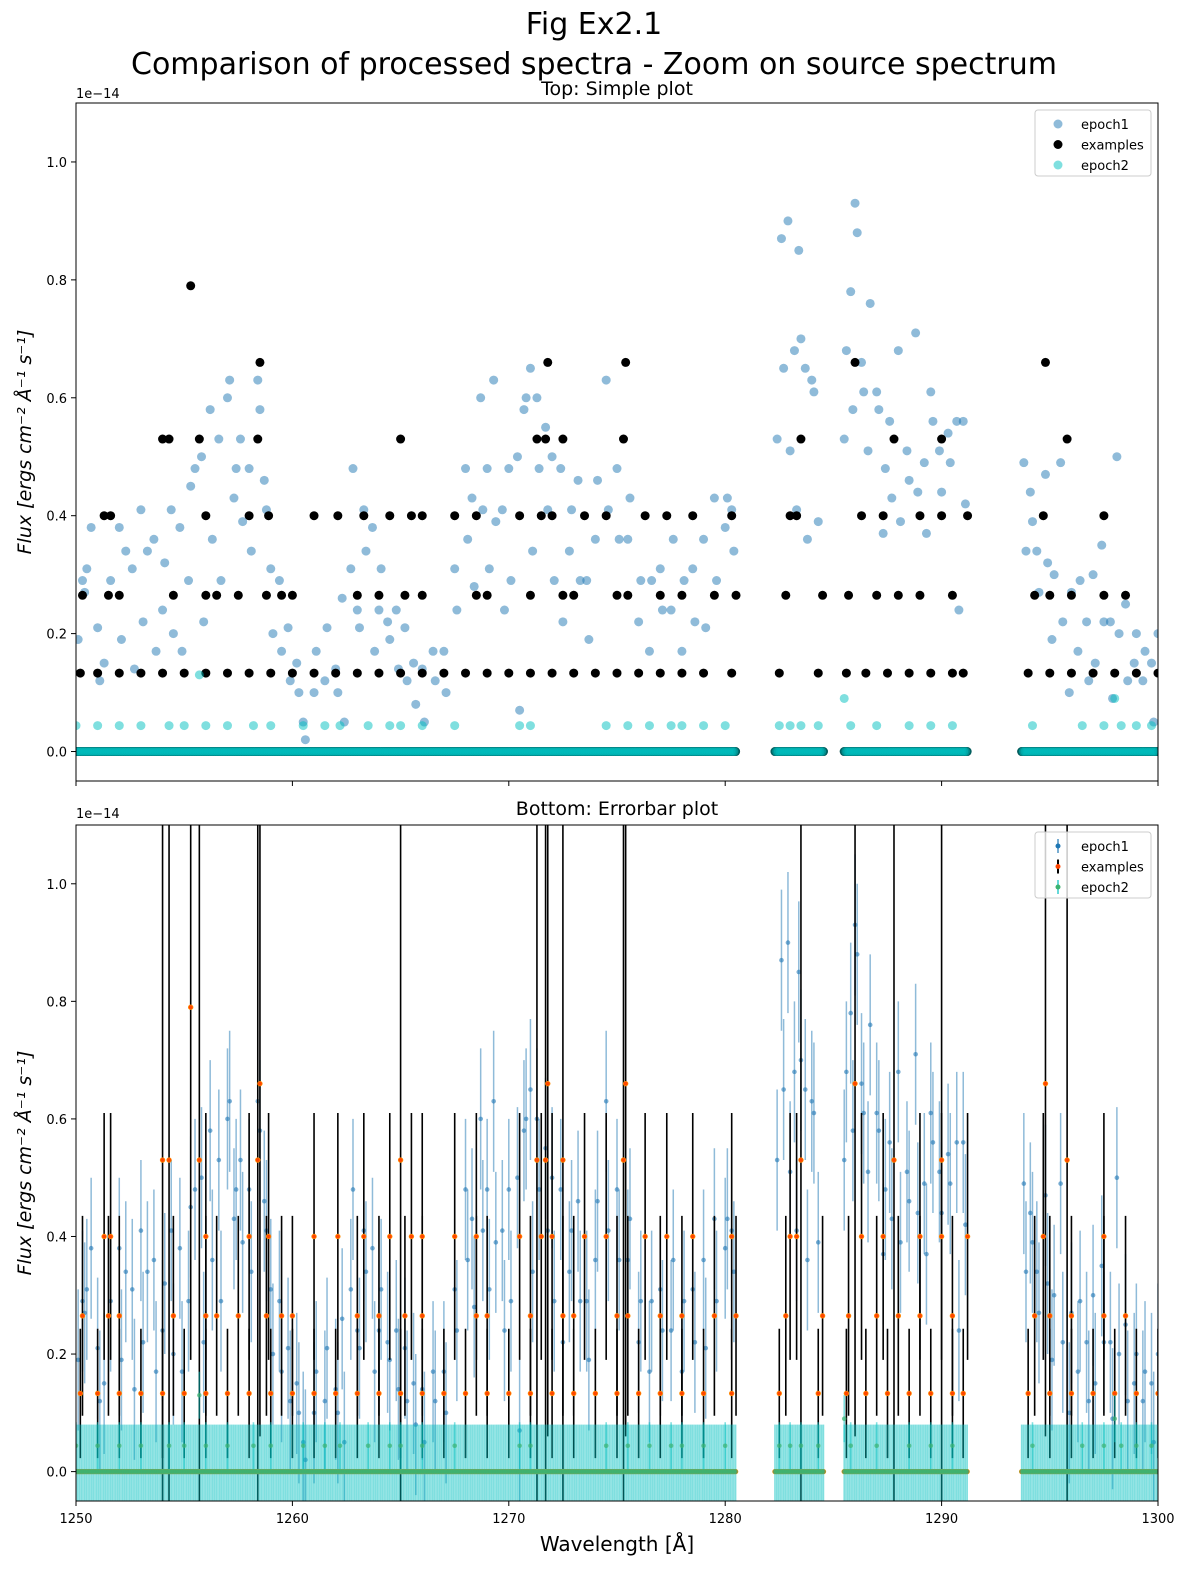  Describe the element at coordinates (56, 753) in the screenshot. I see `ytick-label: 0.0` at that location.